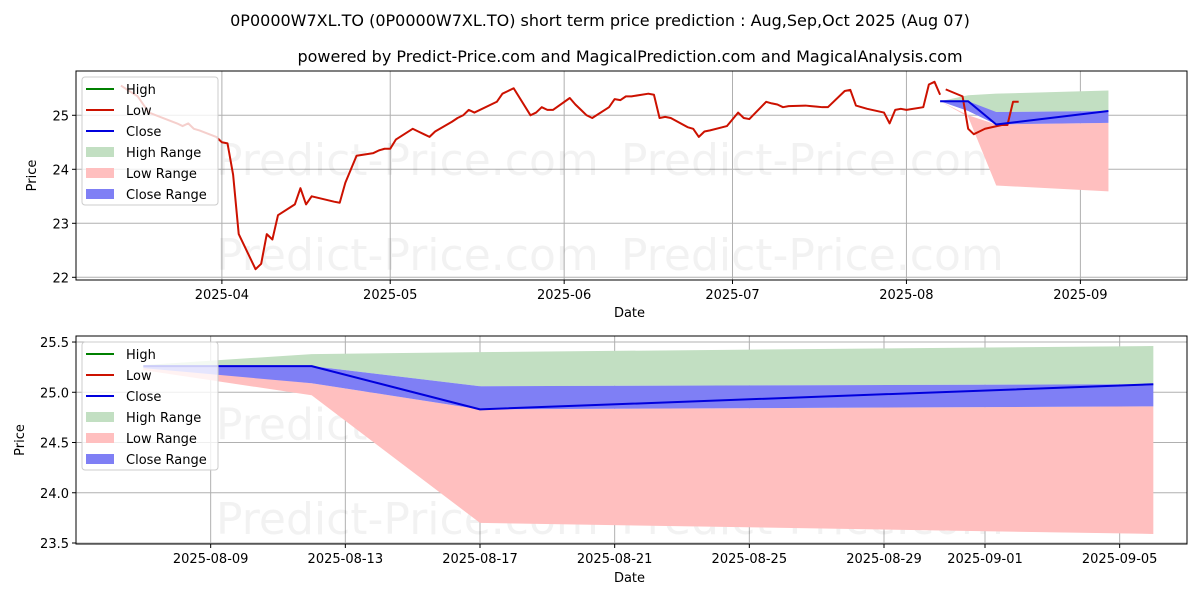 The height and width of the screenshot is (600, 1200). Describe the element at coordinates (1024, 146) in the screenshot. I see `low-range-band` at that location.